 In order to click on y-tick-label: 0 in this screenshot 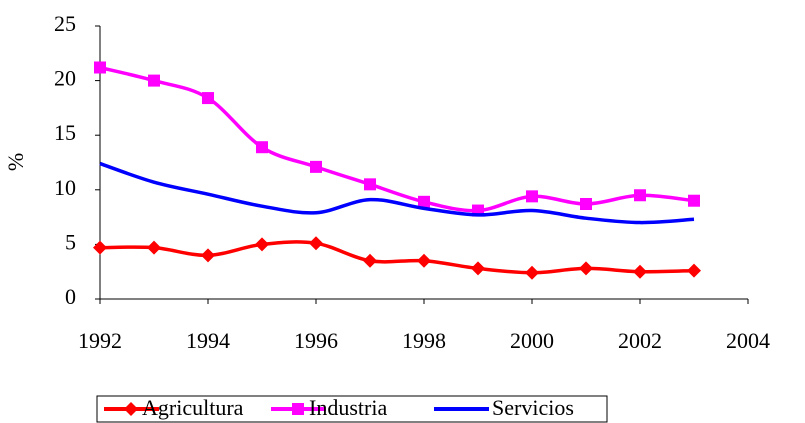, I will do `click(70, 296)`.